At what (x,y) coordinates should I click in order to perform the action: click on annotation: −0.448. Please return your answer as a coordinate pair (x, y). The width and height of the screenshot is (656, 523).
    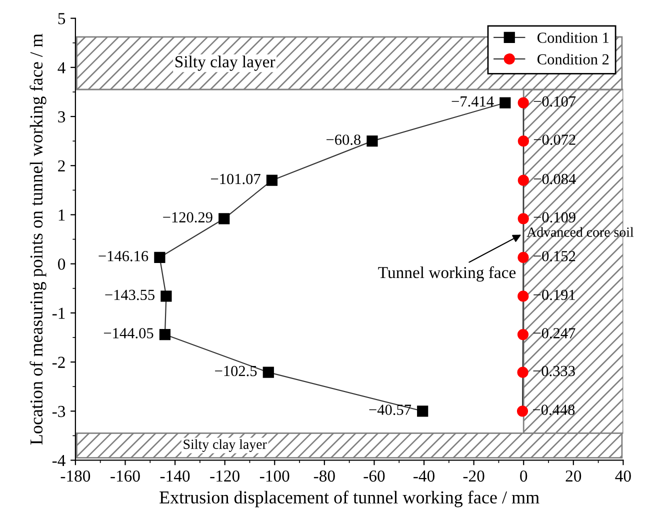
    Looking at the image, I should click on (553, 410).